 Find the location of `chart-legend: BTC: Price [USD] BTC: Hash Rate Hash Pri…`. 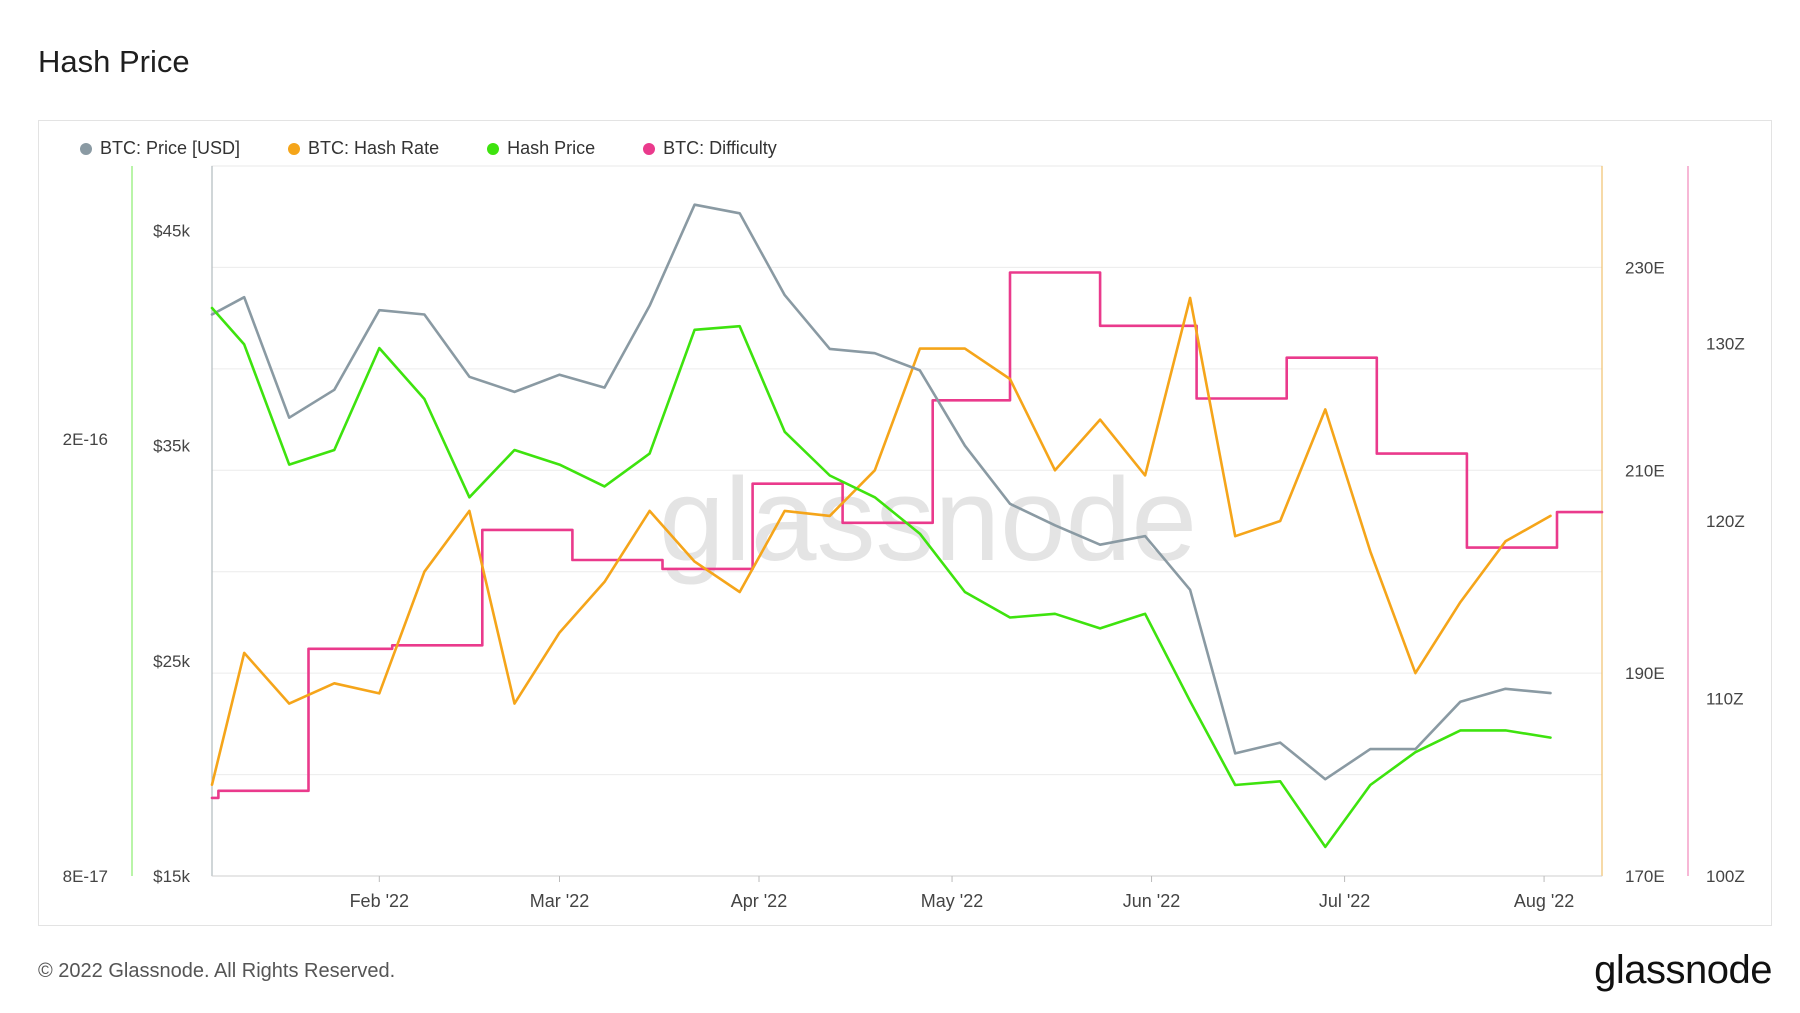

chart-legend: BTC: Price [USD] BTC: Hash Rate Hash Pri… is located at coordinates (428, 148).